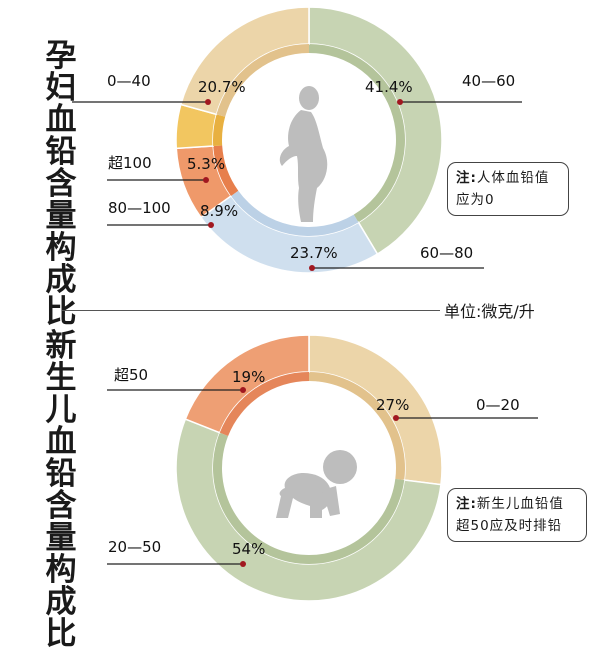 The width and height of the screenshot is (600, 652). What do you see at coordinates (61, 184) in the screenshot?
I see `chart-title-pregnant: 孕妇血铅含量构成比` at bounding box center [61, 184].